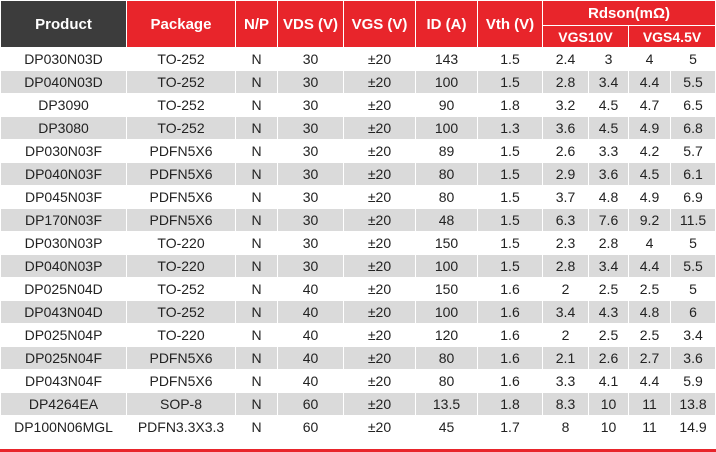 The height and width of the screenshot is (452, 716). I want to click on rdson-vgs10-min-cell: 2.4, so click(565, 59).